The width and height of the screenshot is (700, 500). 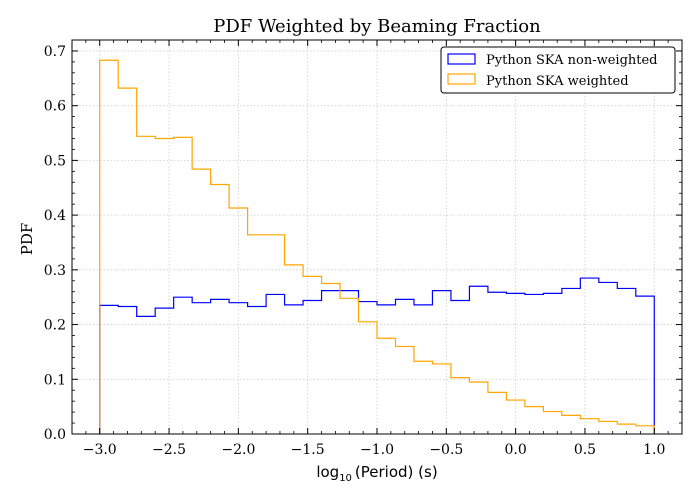 I want to click on legend-swatch-weighted, so click(x=461, y=79).